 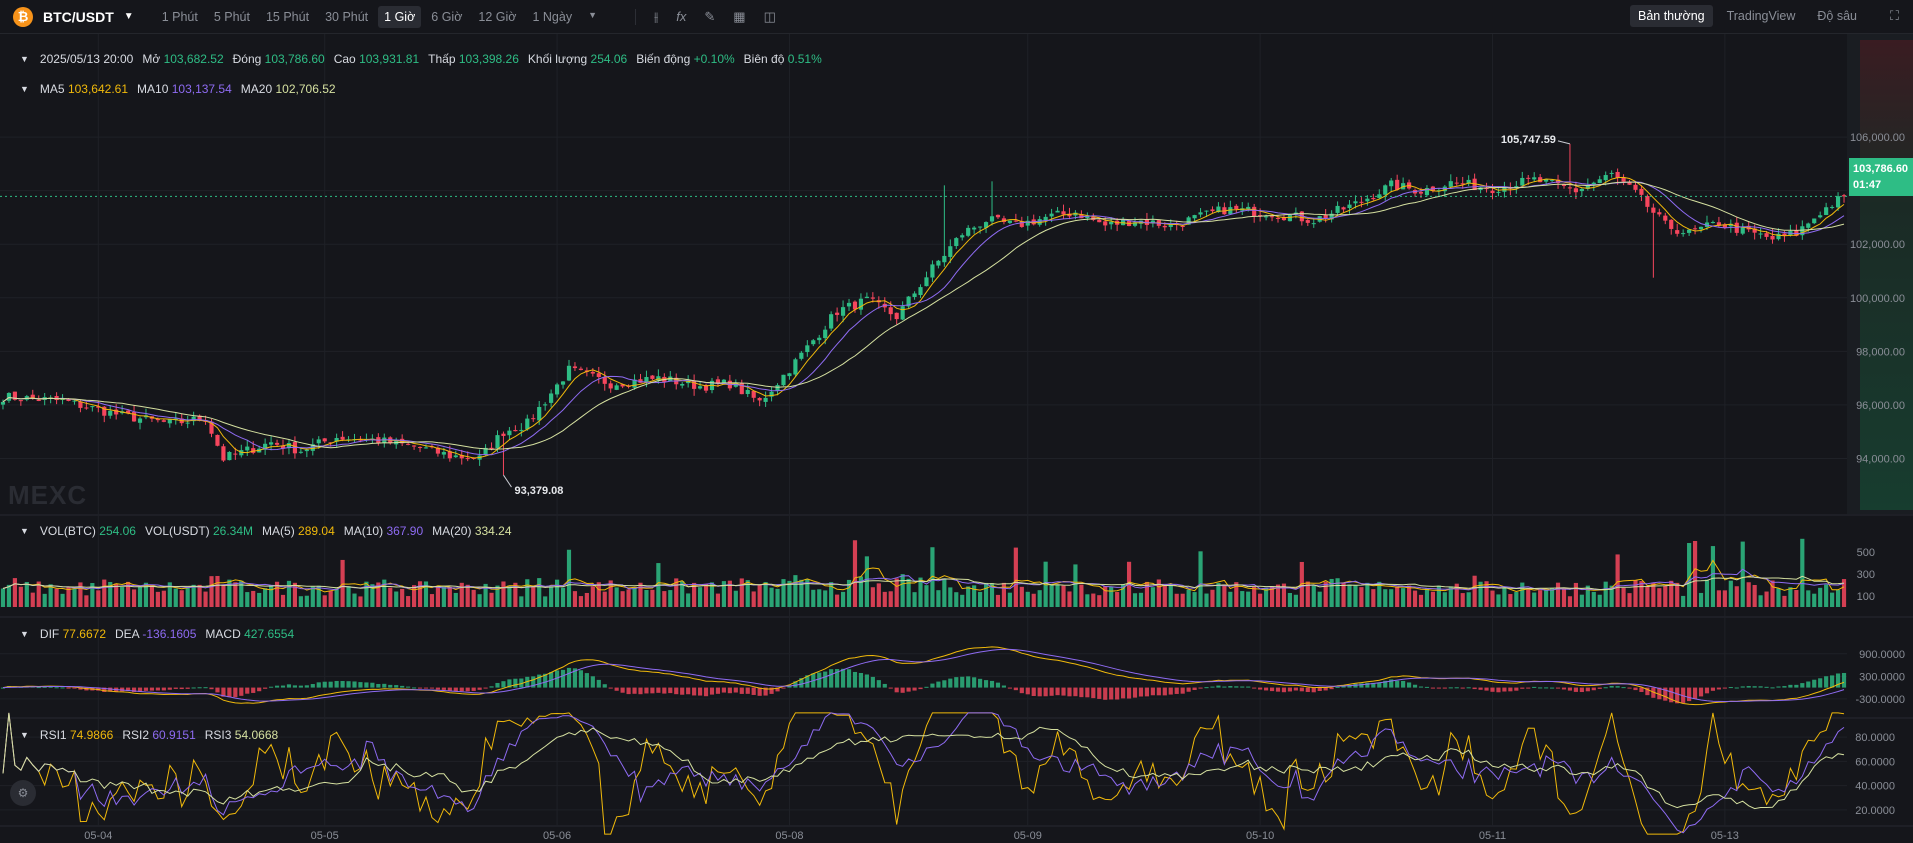 What do you see at coordinates (656, 16) in the screenshot?
I see `indicator-icon: ⫲` at bounding box center [656, 16].